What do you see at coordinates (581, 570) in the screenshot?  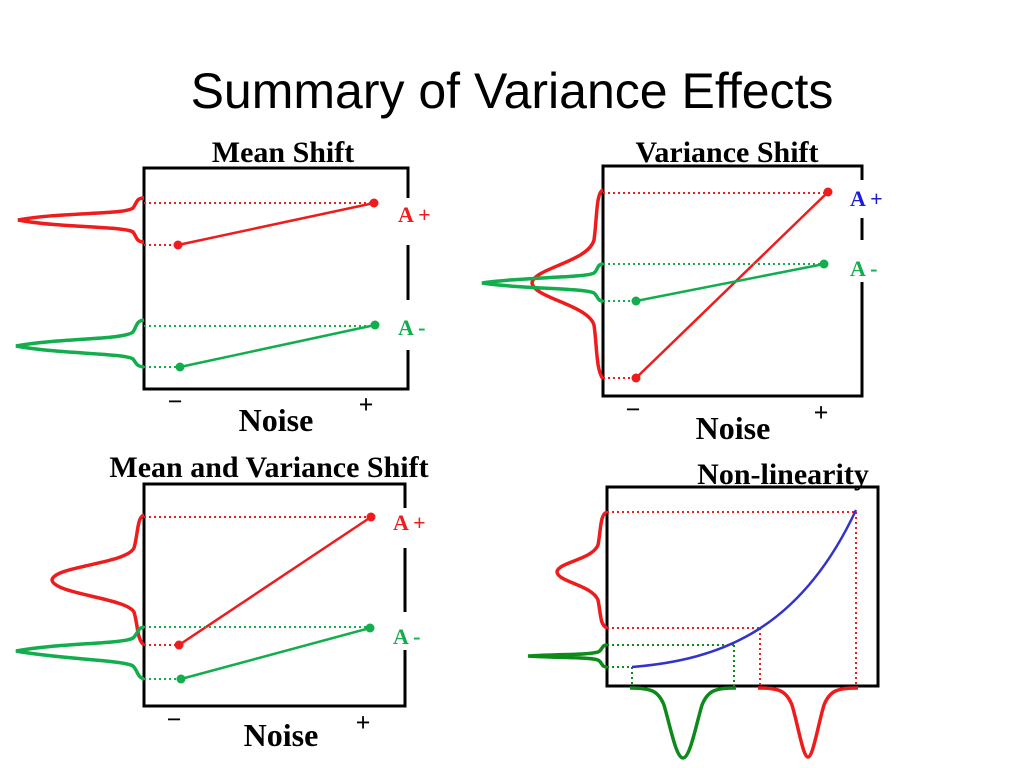 I see `output-distribution-curve-red` at bounding box center [581, 570].